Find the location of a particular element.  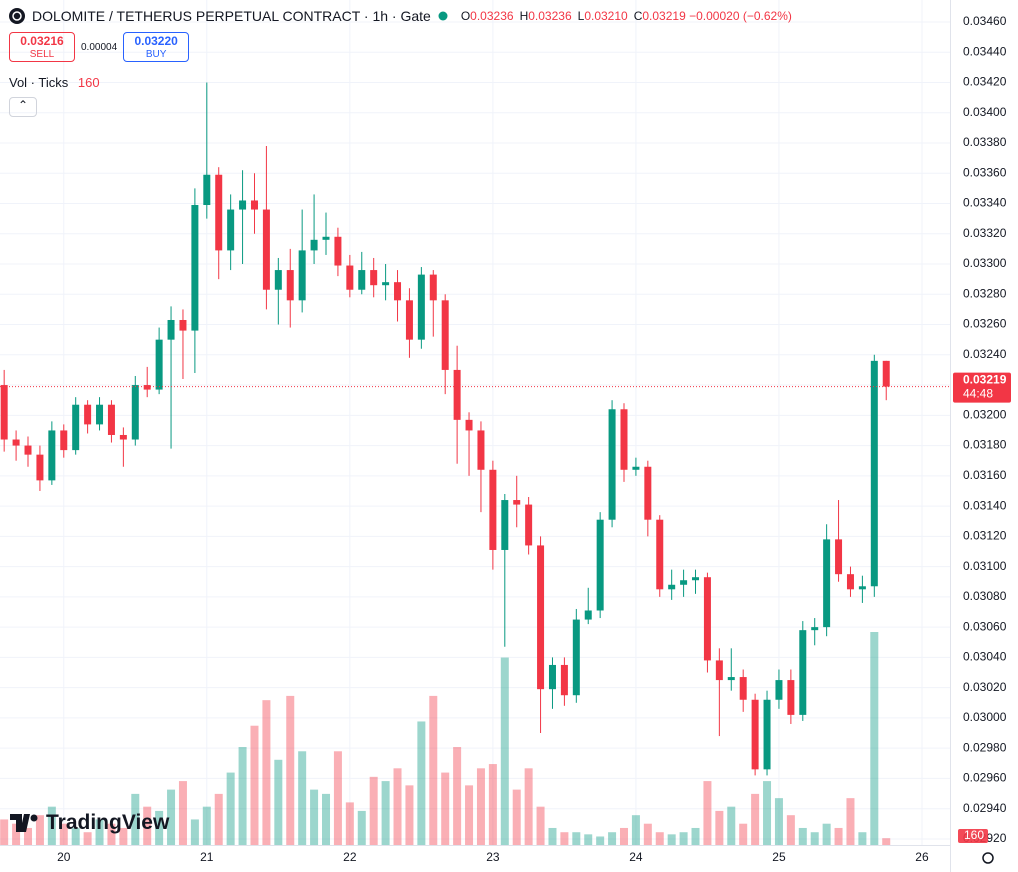

settings-icon is located at coordinates (988, 858).